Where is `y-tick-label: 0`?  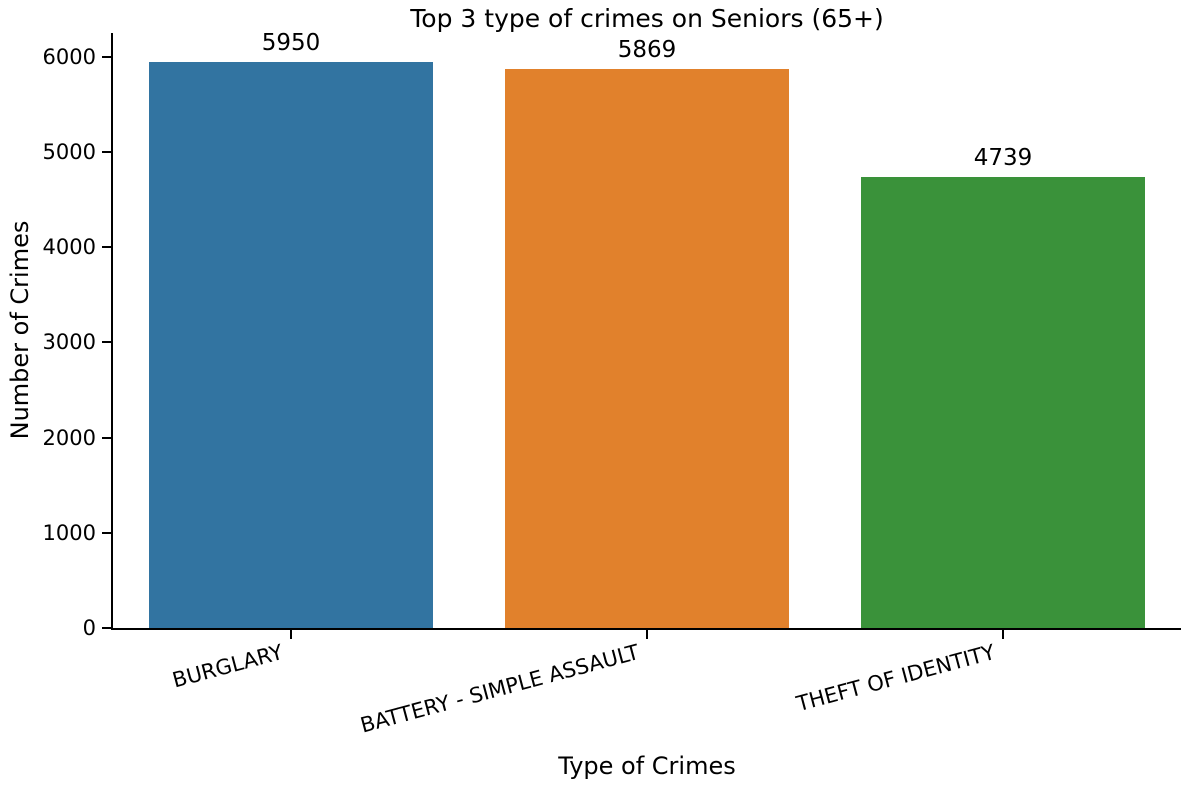
y-tick-label: 0 is located at coordinates (89, 628).